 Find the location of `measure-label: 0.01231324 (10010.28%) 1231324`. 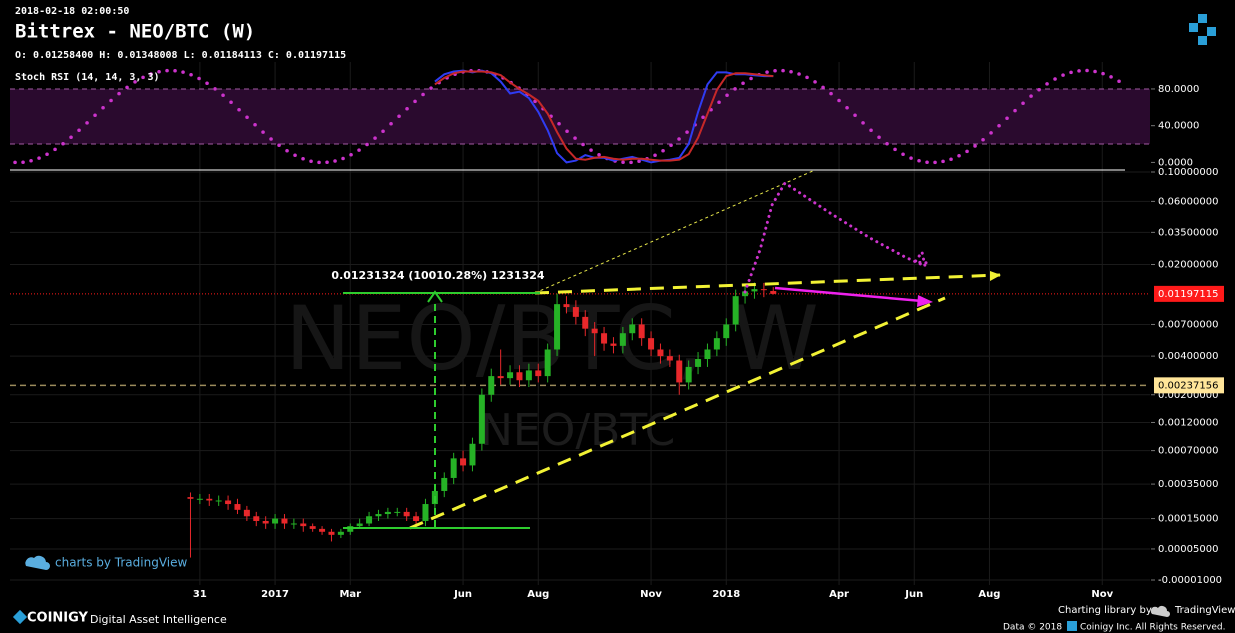

measure-label: 0.01231324 (10010.28%) 1231324 is located at coordinates (437, 275).